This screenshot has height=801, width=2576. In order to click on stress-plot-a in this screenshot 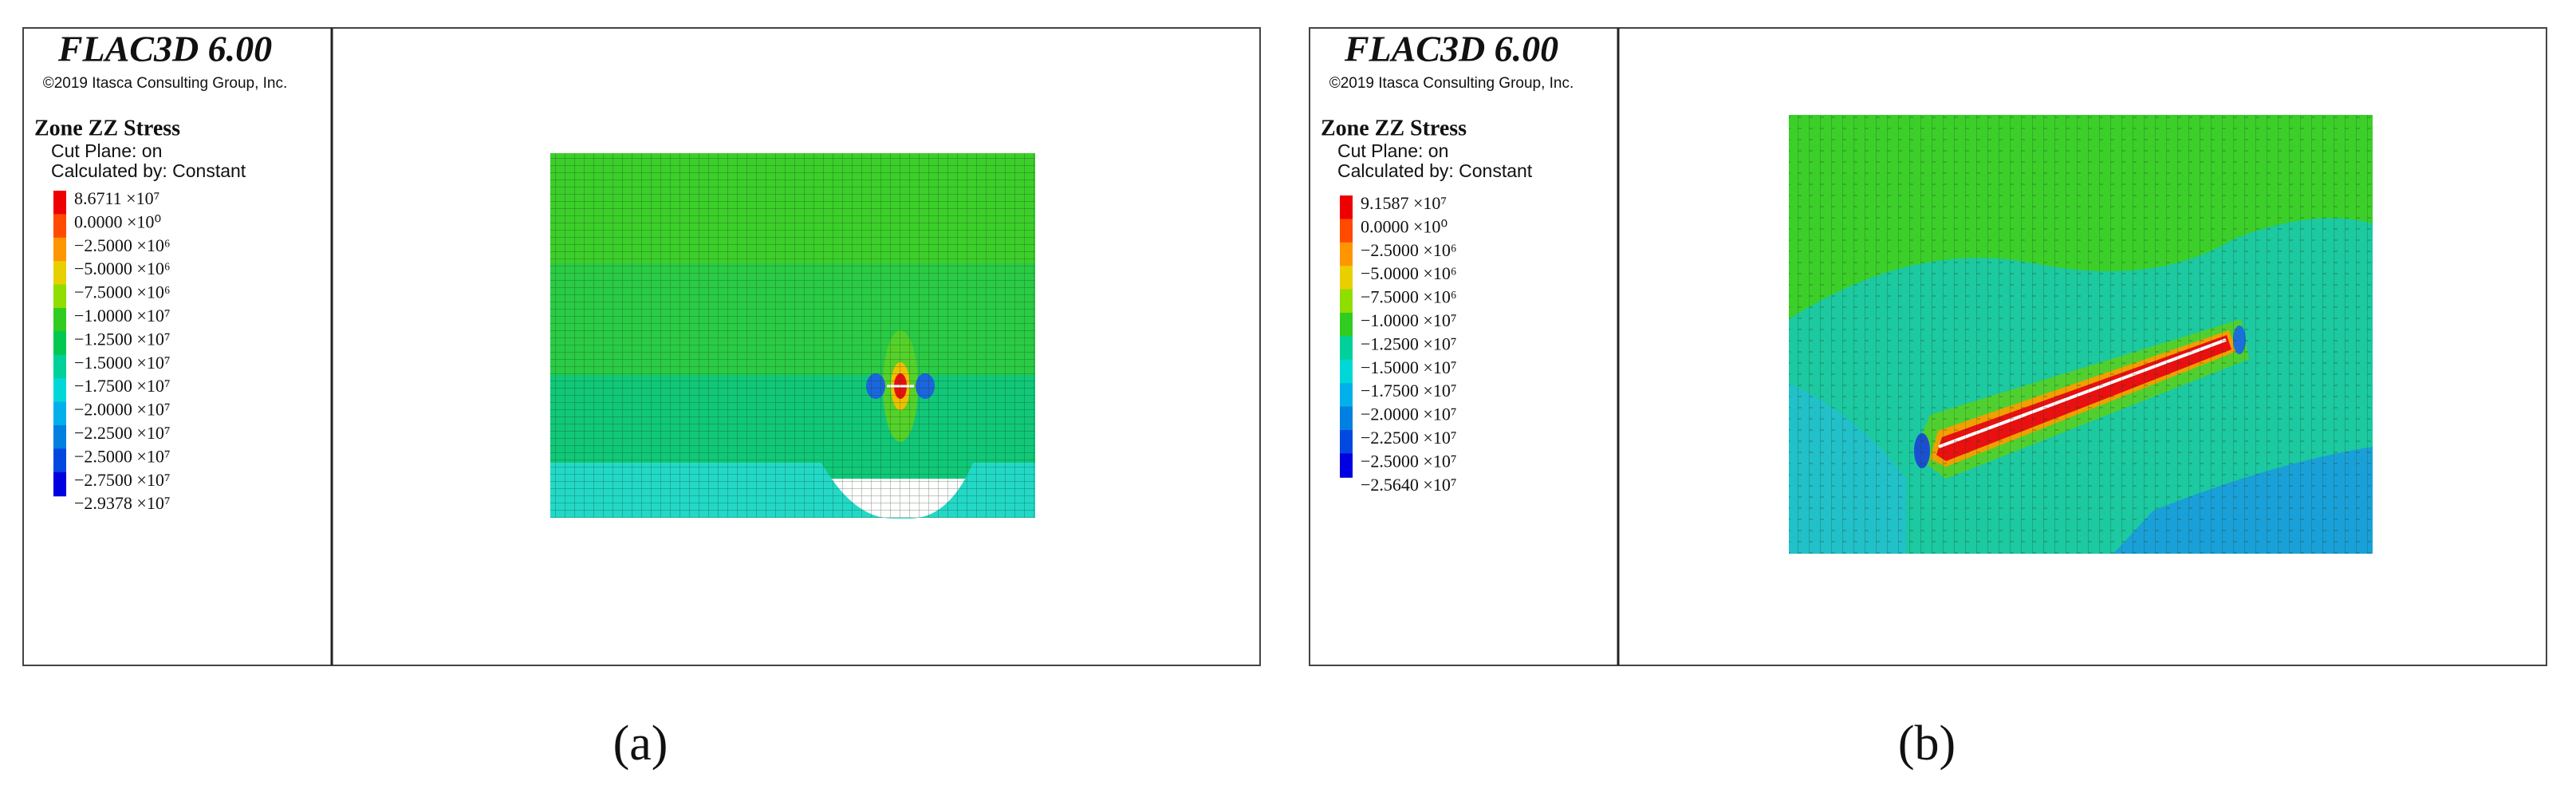, I will do `click(792, 336)`.